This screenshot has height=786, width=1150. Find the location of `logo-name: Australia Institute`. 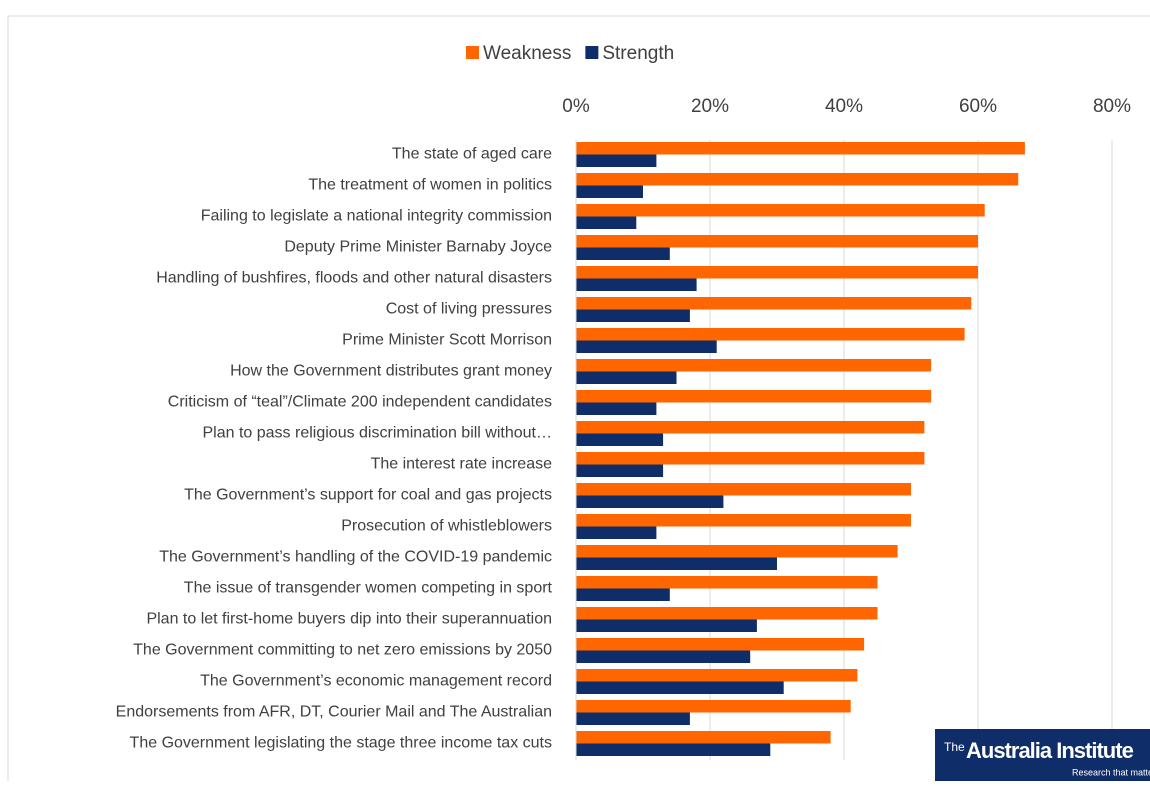

logo-name: Australia Institute is located at coordinates (1050, 750).